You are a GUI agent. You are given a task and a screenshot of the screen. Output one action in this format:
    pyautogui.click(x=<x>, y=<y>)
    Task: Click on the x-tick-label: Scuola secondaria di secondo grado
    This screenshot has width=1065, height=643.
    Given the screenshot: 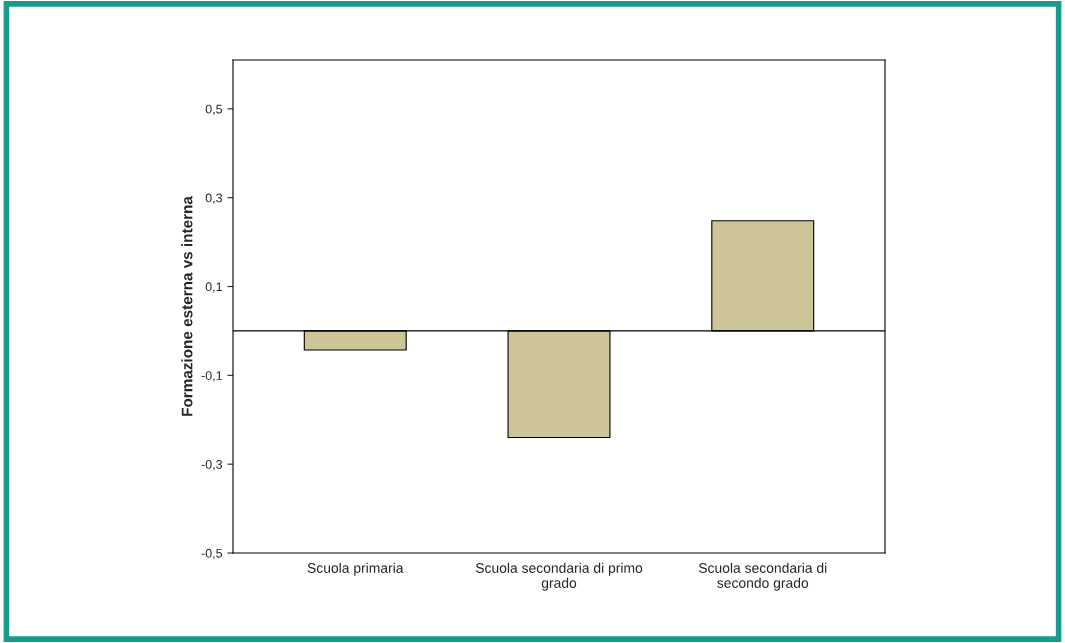 What is the action you would take?
    pyautogui.click(x=762, y=576)
    